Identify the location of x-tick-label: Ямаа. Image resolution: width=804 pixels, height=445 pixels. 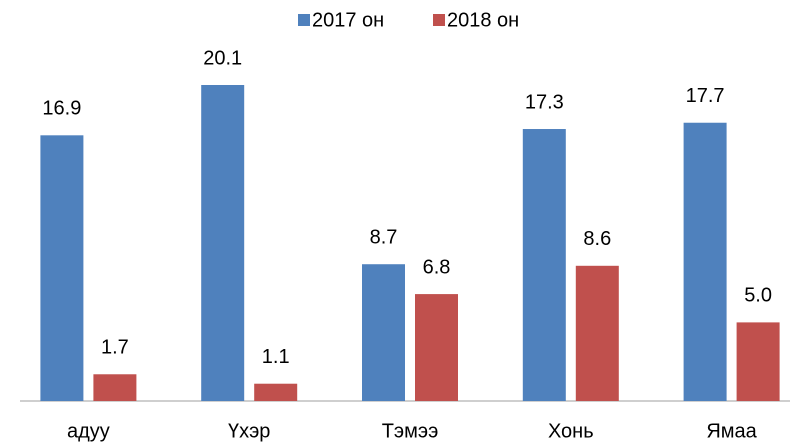
(731, 431).